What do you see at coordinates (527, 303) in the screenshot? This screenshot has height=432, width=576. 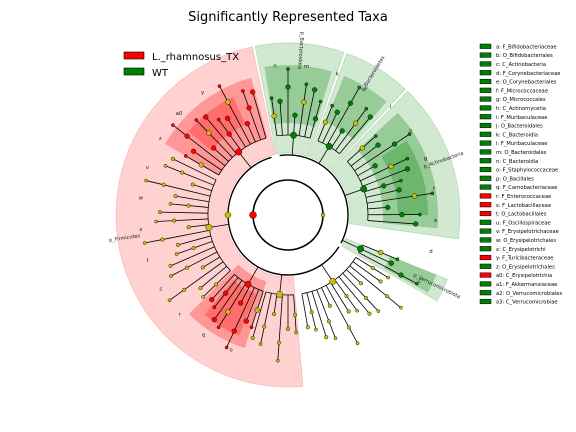 I see `key-label-a3: a3: C_Verrucomicrobiae` at bounding box center [527, 303].